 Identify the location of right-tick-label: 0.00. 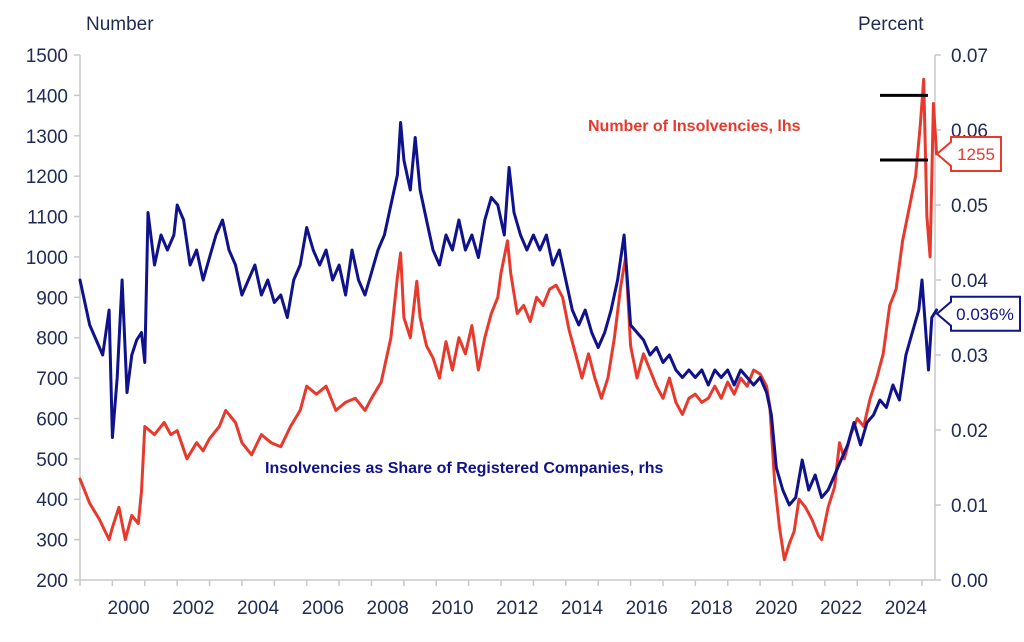
(969, 581).